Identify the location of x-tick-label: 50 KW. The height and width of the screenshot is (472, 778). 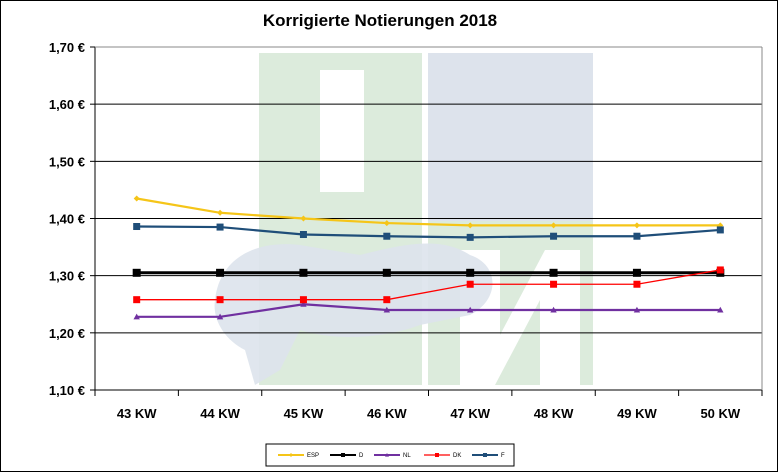
(720, 413).